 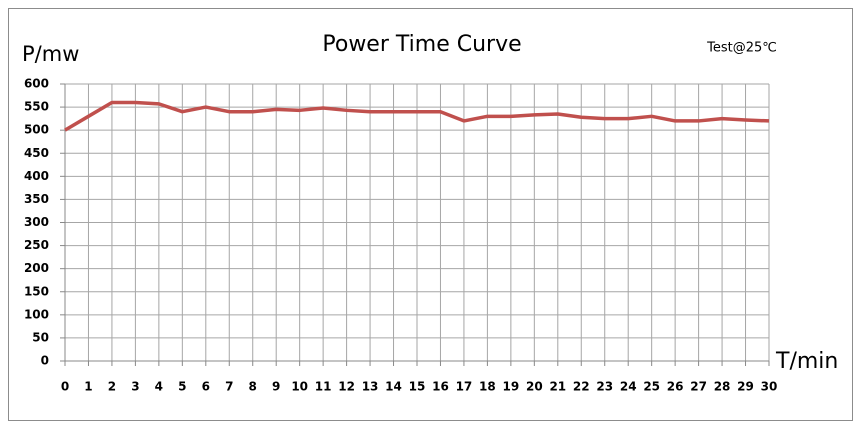 I want to click on y-tick-label: 250, so click(x=36, y=245).